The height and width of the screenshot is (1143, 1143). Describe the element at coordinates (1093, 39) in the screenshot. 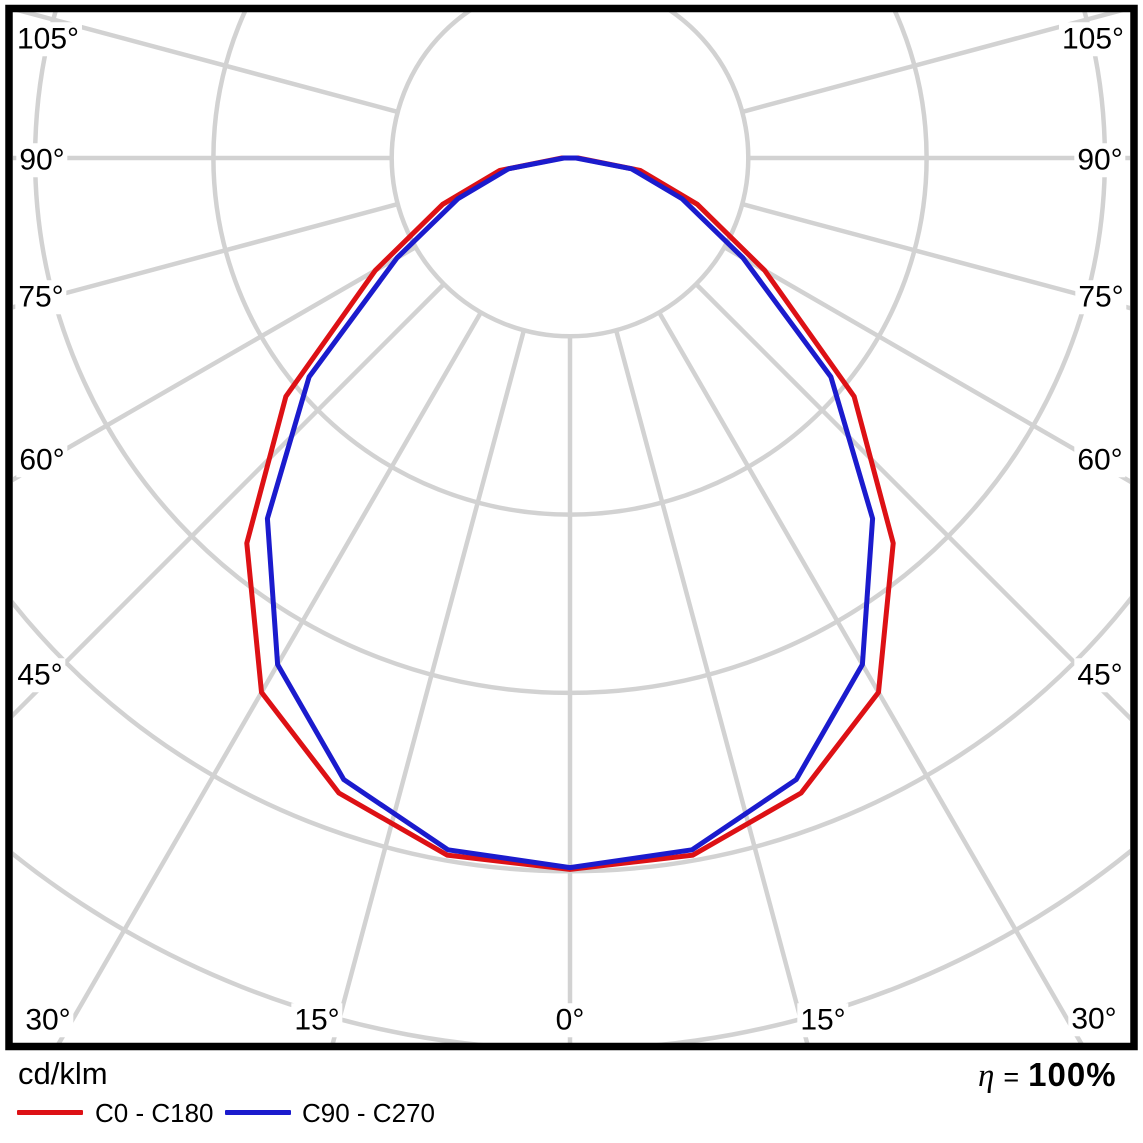

I see `angle-label-14: 105°` at that location.